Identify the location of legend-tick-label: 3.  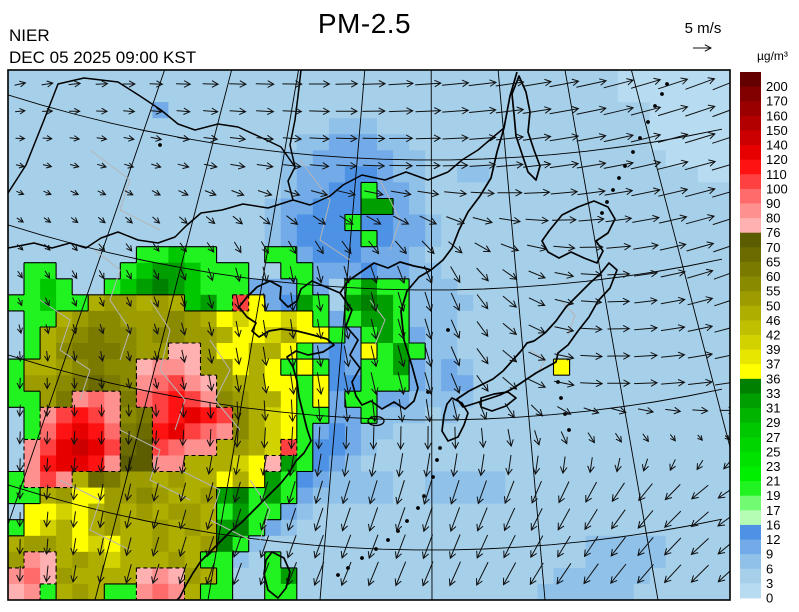
(769, 583).